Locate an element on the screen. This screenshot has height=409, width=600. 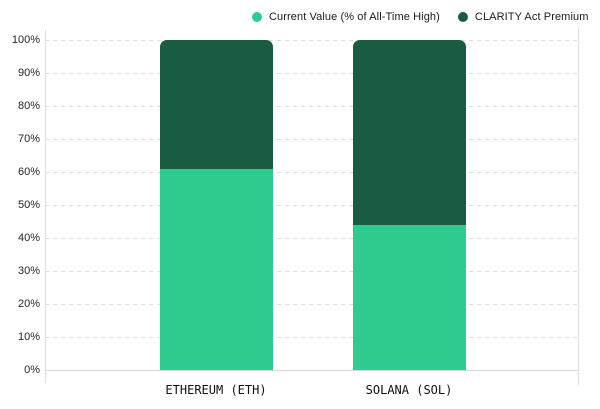
bar-segment-ethereum-eth-current-value-of-all-tim is located at coordinates (216, 269).